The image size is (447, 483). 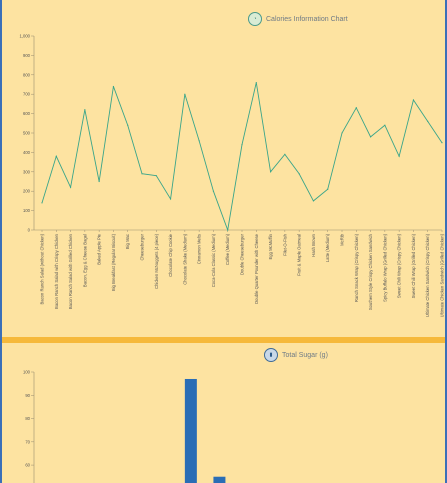 I want to click on x-tick-label: Southern Style Crispy Chicken Sandwich, so click(x=370, y=271).